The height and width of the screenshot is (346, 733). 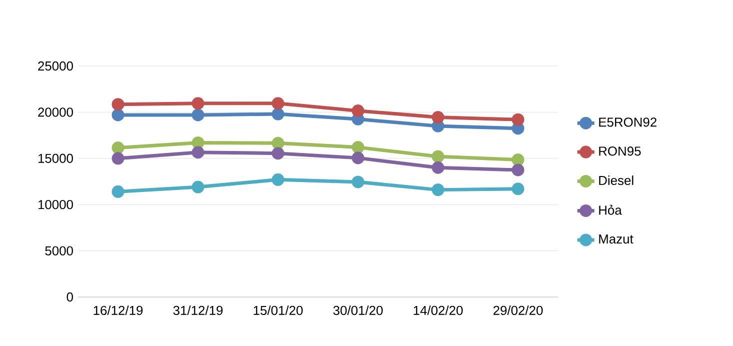 I want to click on x-tick-label: 15/01/20, so click(x=278, y=311).